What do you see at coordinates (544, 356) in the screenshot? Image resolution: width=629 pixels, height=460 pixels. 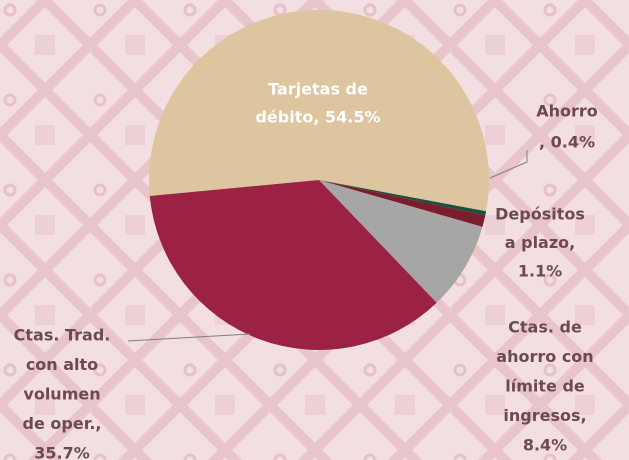 I see `data-label: ahorro con` at bounding box center [544, 356].